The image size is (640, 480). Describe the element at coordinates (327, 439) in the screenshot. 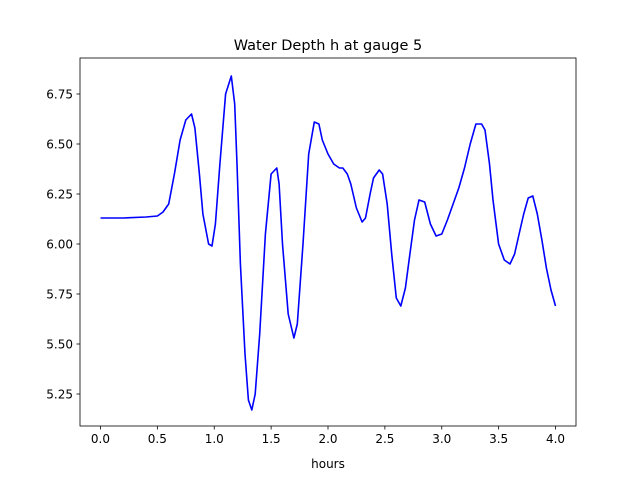

I see `x-tick-label: 2.0` at that location.